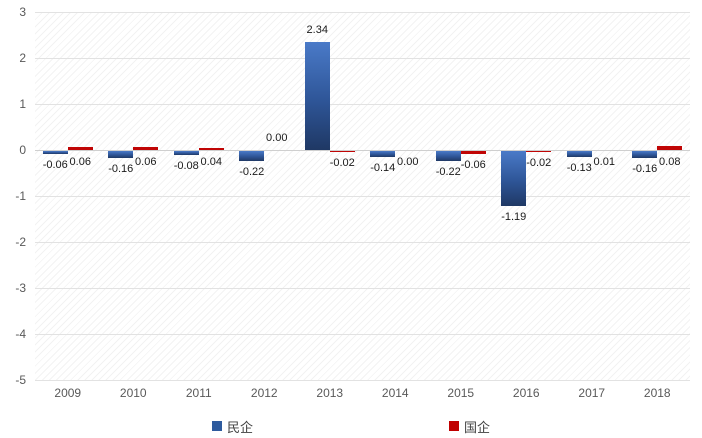  What do you see at coordinates (670, 162) in the screenshot?
I see `data-label: 0.08` at bounding box center [670, 162].